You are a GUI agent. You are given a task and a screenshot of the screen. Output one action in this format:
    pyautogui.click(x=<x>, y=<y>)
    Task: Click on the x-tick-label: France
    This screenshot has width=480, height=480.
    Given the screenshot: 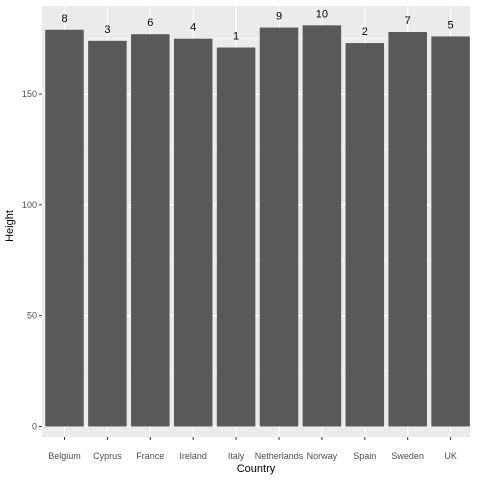 What is the action you would take?
    pyautogui.click(x=150, y=456)
    